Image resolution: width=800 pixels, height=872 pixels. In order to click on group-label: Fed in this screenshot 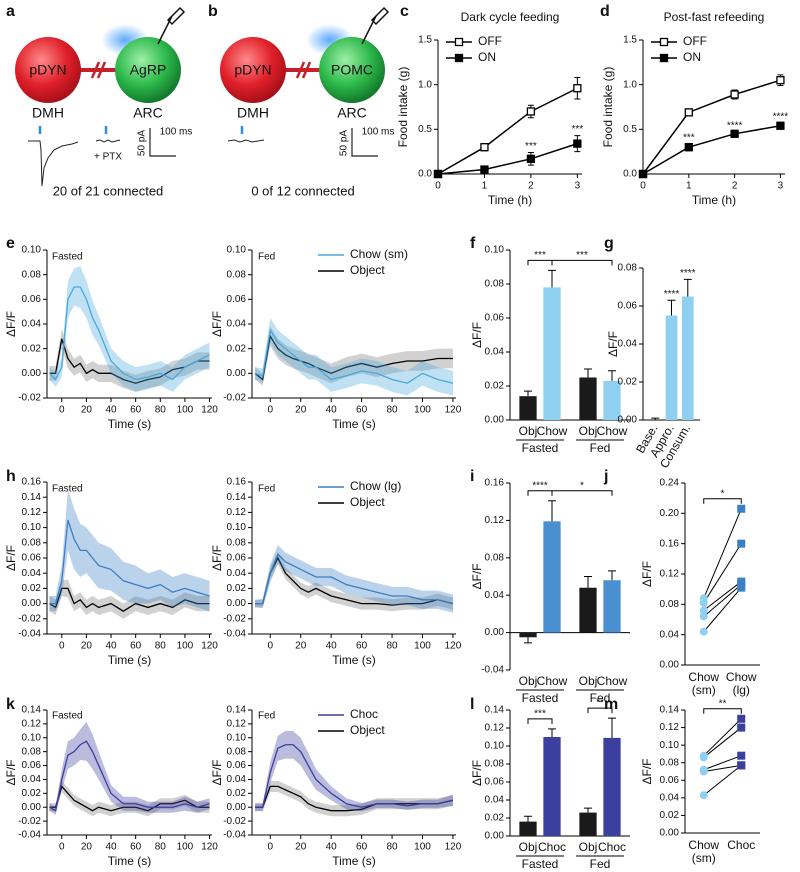, I will do `click(600, 448)`.